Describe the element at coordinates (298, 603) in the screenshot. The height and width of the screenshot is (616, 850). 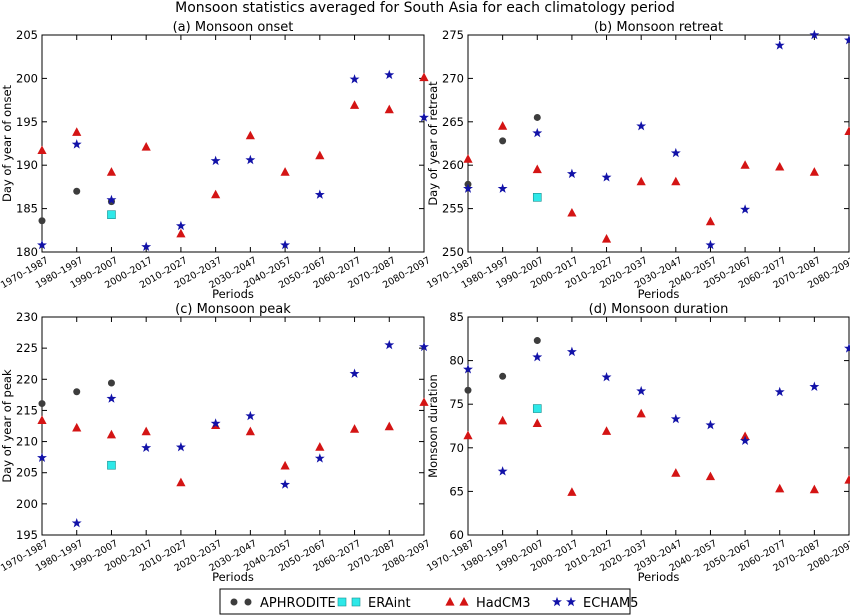
I see `legend-label: APHRODITE` at that location.